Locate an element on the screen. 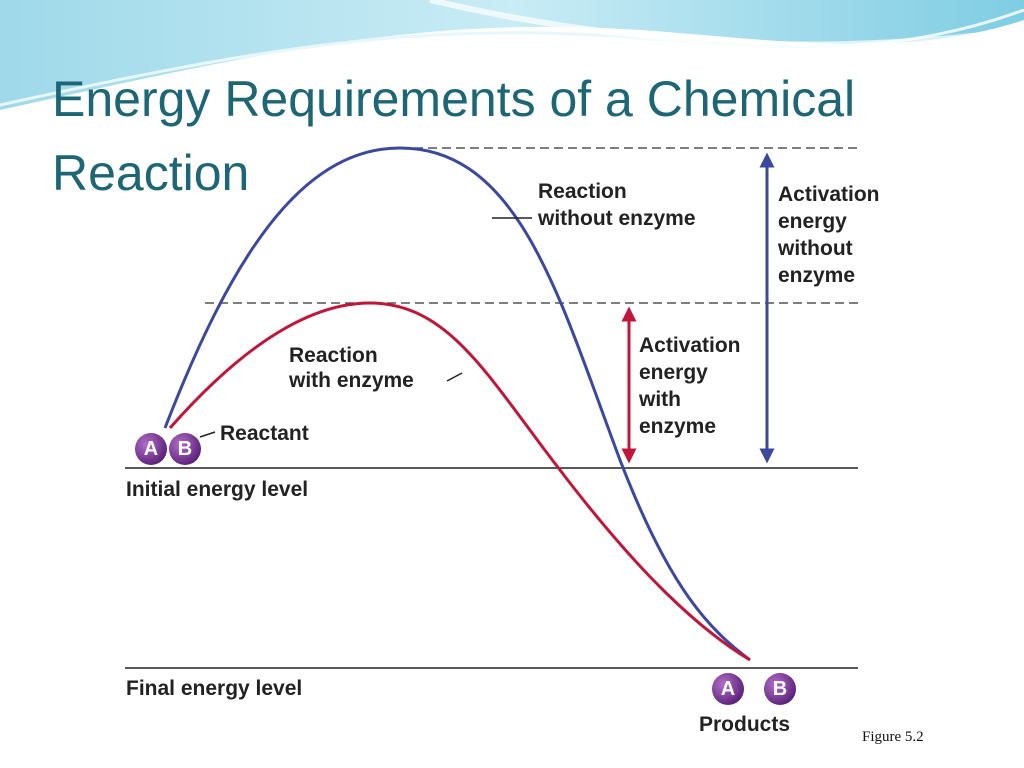 The height and width of the screenshot is (768, 1024). label-initial: Initial energy level is located at coordinates (217, 489).